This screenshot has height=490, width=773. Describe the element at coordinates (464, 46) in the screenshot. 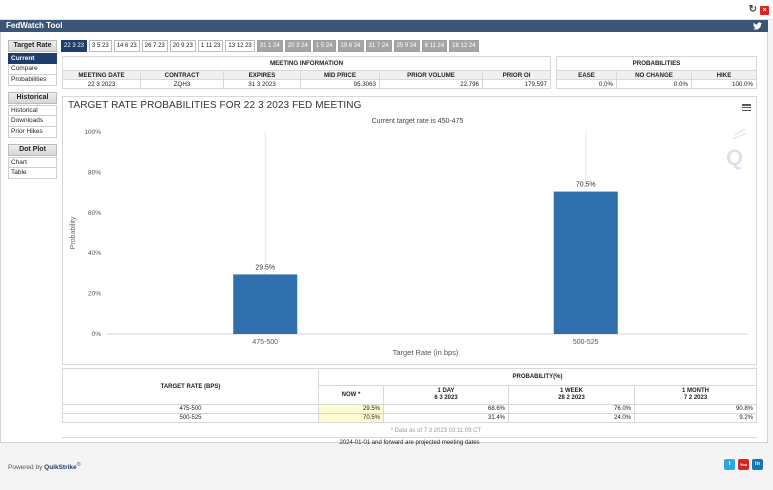

I see `tab-meeting-18-12-24: 18 12 24` at that location.